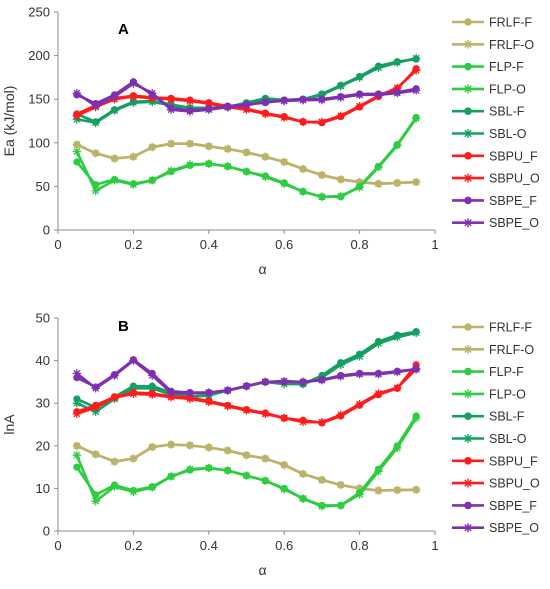 This screenshot has width=550, height=589. What do you see at coordinates (123, 29) in the screenshot?
I see `panel-label: A` at bounding box center [123, 29].